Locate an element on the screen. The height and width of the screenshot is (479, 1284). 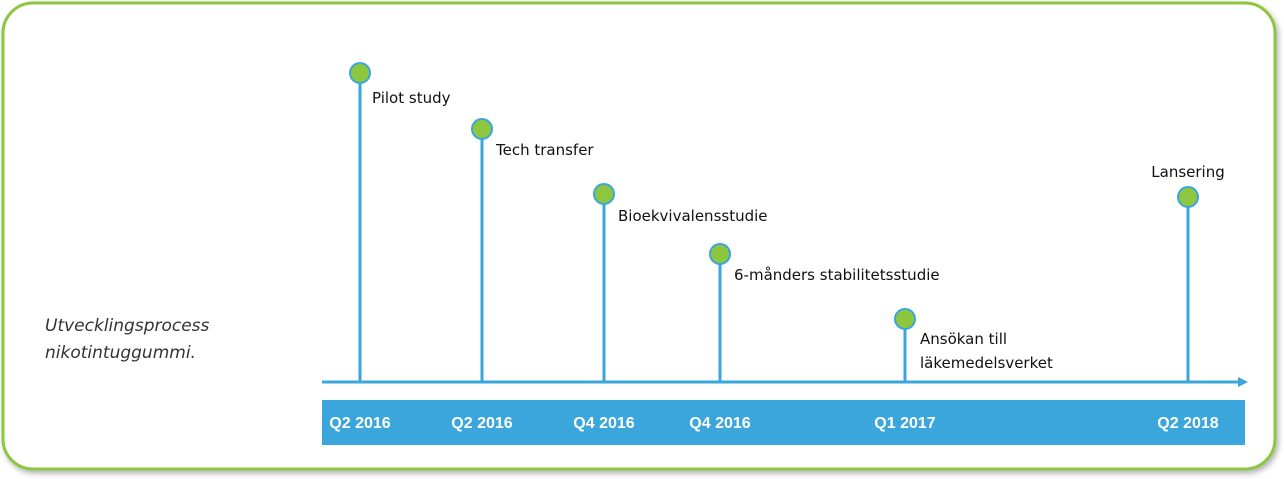
axis-arrow is located at coordinates (1243, 382).